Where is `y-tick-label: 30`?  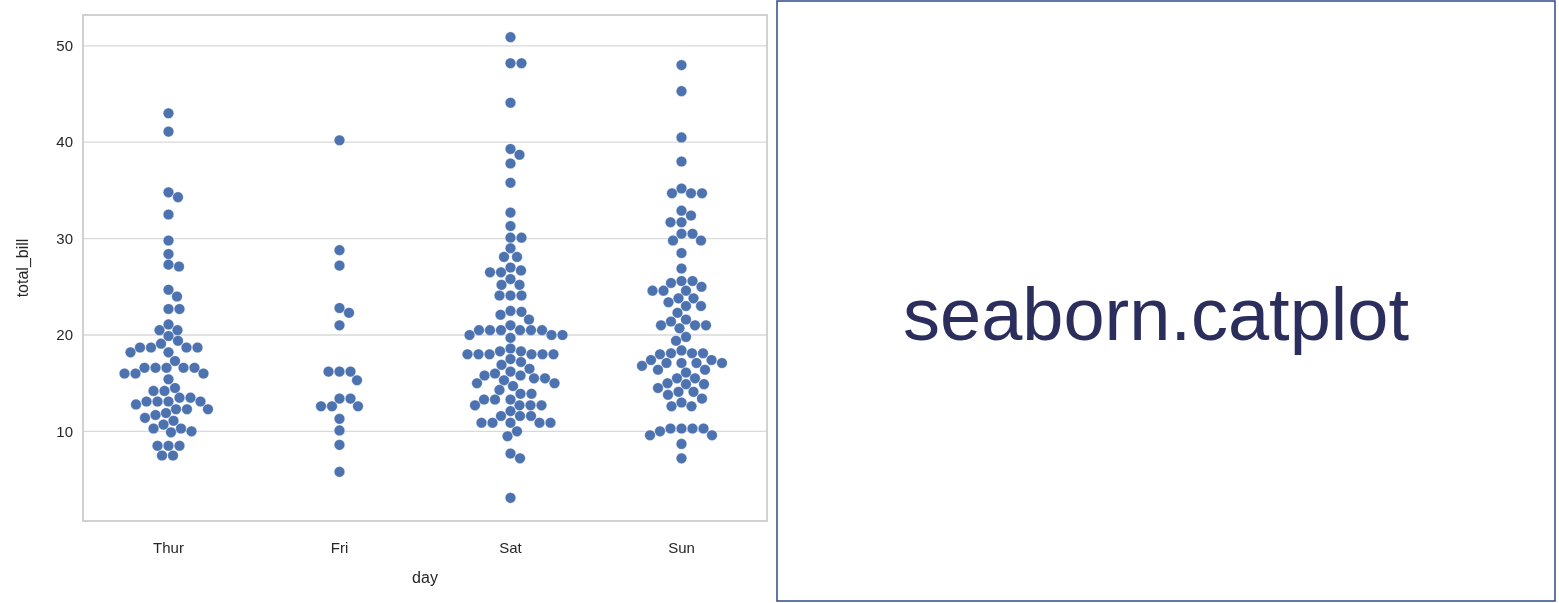
y-tick-label: 30 is located at coordinates (64, 238).